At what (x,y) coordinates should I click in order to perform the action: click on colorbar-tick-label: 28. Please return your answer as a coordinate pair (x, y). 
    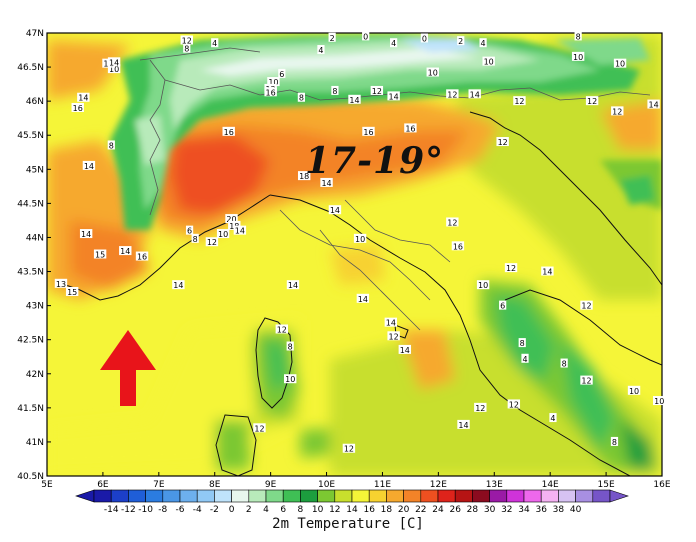
    Looking at the image, I should click on (473, 510).